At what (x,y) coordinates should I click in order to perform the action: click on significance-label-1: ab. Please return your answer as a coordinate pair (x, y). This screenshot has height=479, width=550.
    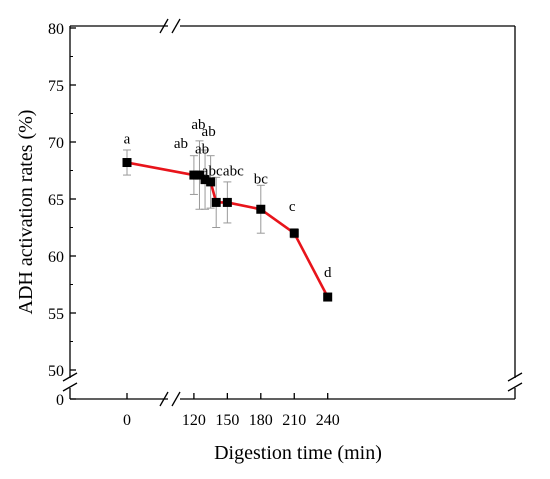
    Looking at the image, I should click on (181, 144).